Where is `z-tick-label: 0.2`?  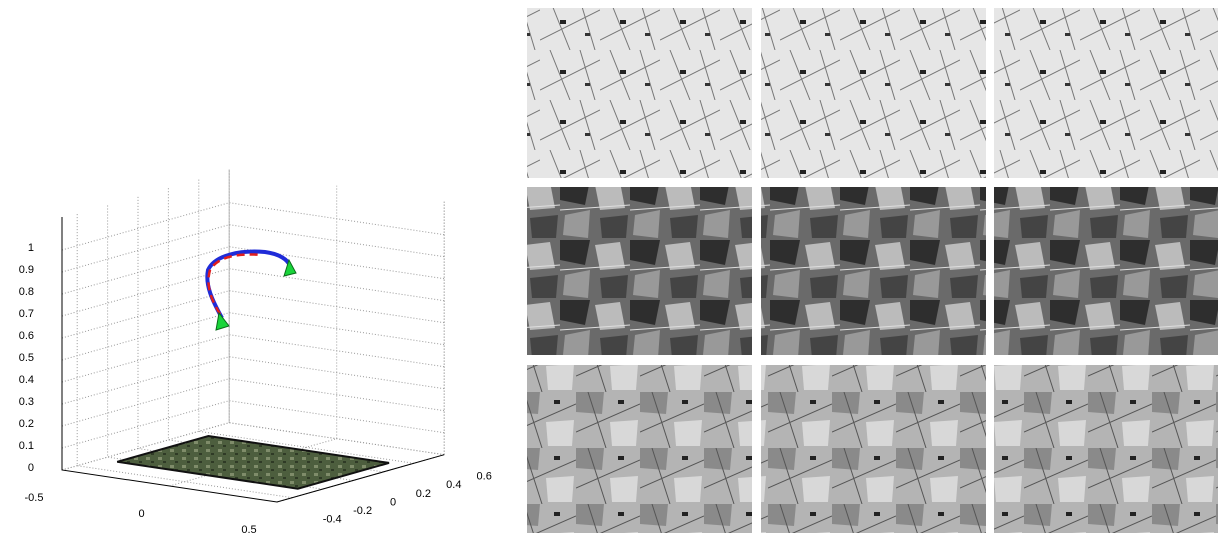
z-tick-label: 0.2 is located at coordinates (26, 424).